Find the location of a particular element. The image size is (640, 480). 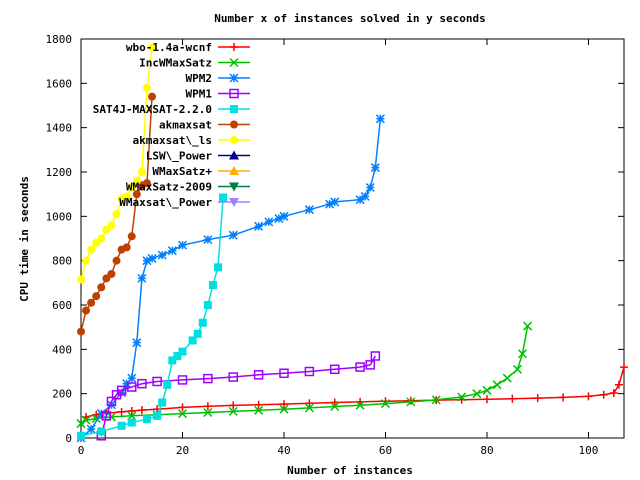

y-tick-label: 1400 is located at coordinates (59, 128).